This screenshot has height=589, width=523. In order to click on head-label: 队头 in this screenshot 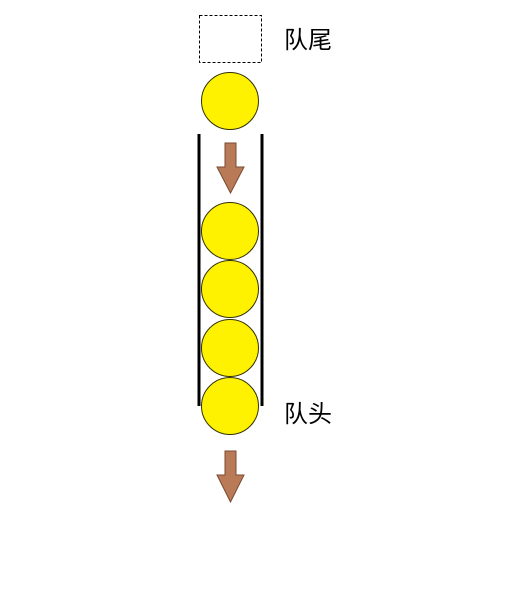, I will do `click(308, 414)`.